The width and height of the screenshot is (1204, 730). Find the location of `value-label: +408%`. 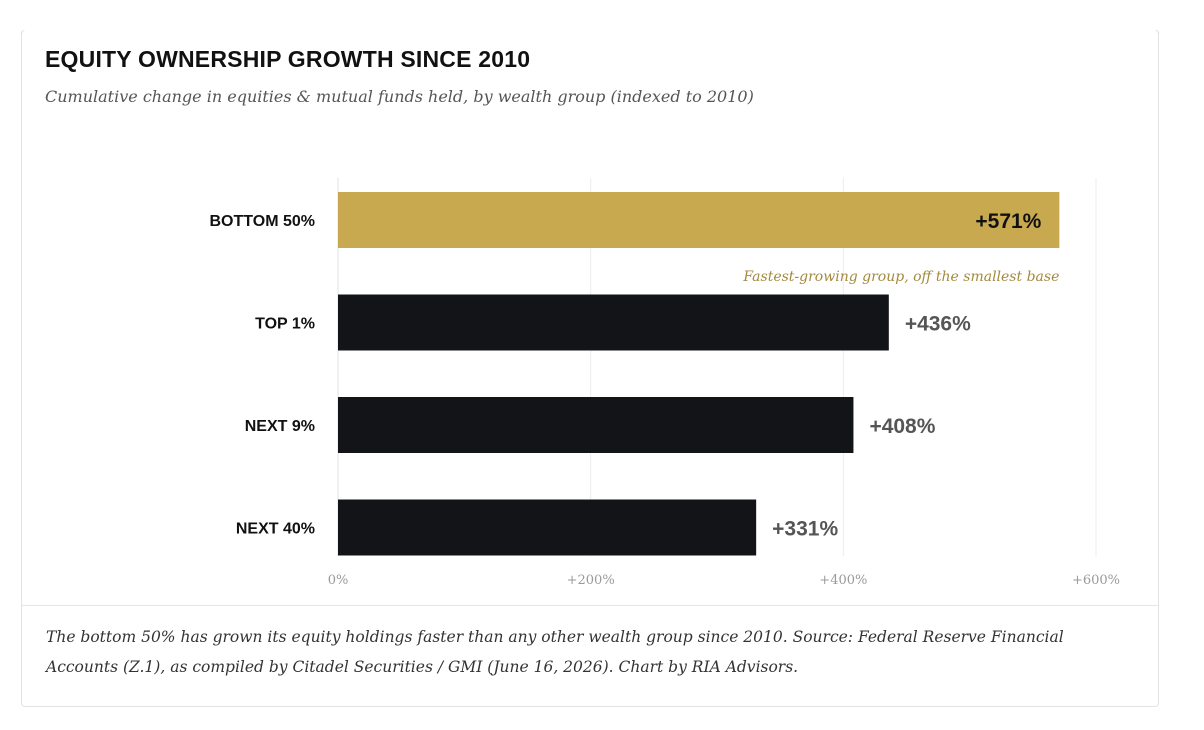

value-label: +408% is located at coordinates (902, 426).